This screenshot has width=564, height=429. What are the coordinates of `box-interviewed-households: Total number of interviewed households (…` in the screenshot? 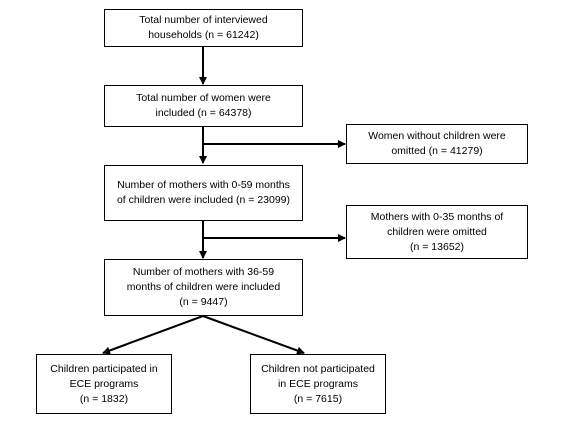 It's located at (203, 28).